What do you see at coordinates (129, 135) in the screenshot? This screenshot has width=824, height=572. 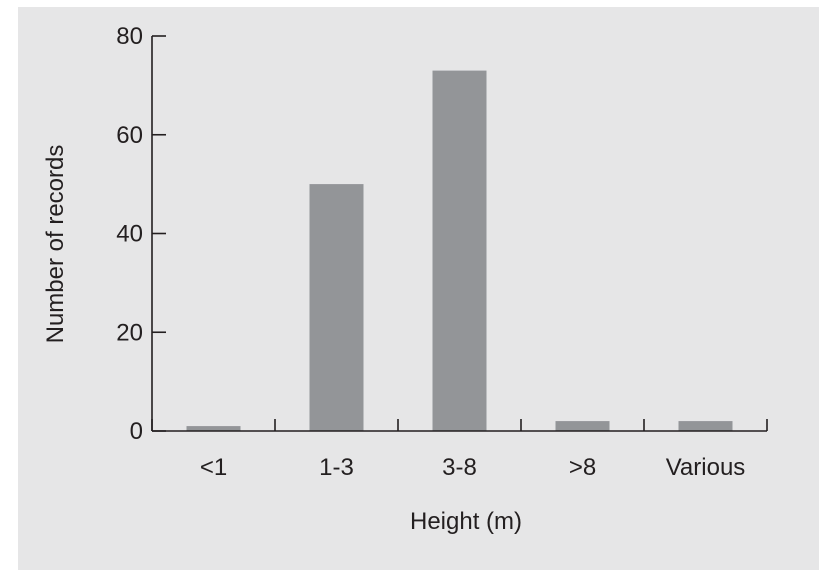 I see `y-tick-label-3: 60` at bounding box center [129, 135].